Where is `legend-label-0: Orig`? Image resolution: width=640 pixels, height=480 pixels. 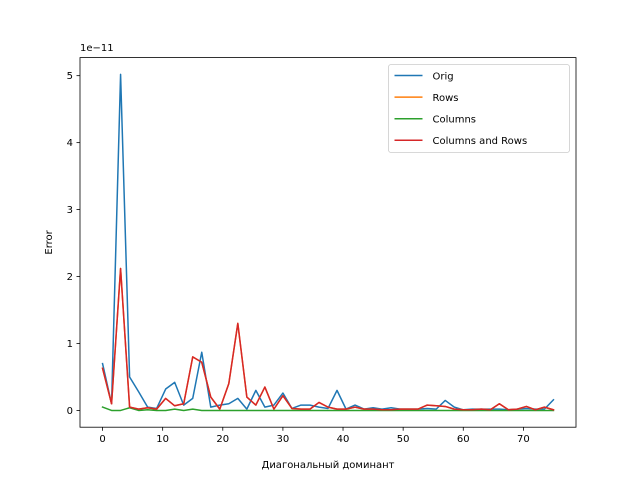 legend-label-0: Orig is located at coordinates (443, 76).